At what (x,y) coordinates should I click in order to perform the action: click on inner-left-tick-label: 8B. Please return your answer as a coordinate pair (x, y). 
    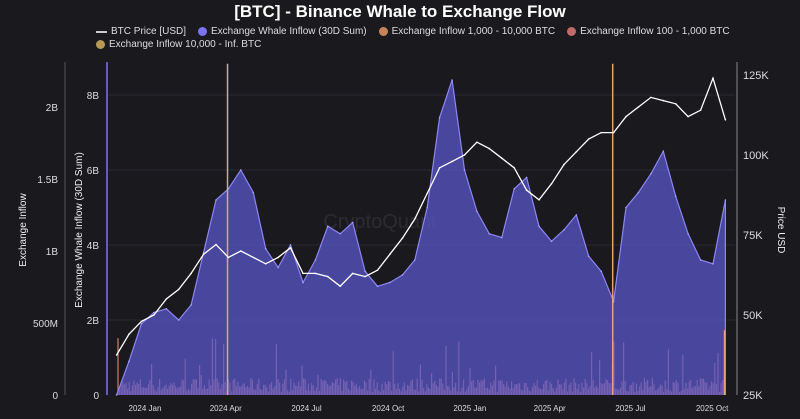
    Looking at the image, I should click on (93, 96).